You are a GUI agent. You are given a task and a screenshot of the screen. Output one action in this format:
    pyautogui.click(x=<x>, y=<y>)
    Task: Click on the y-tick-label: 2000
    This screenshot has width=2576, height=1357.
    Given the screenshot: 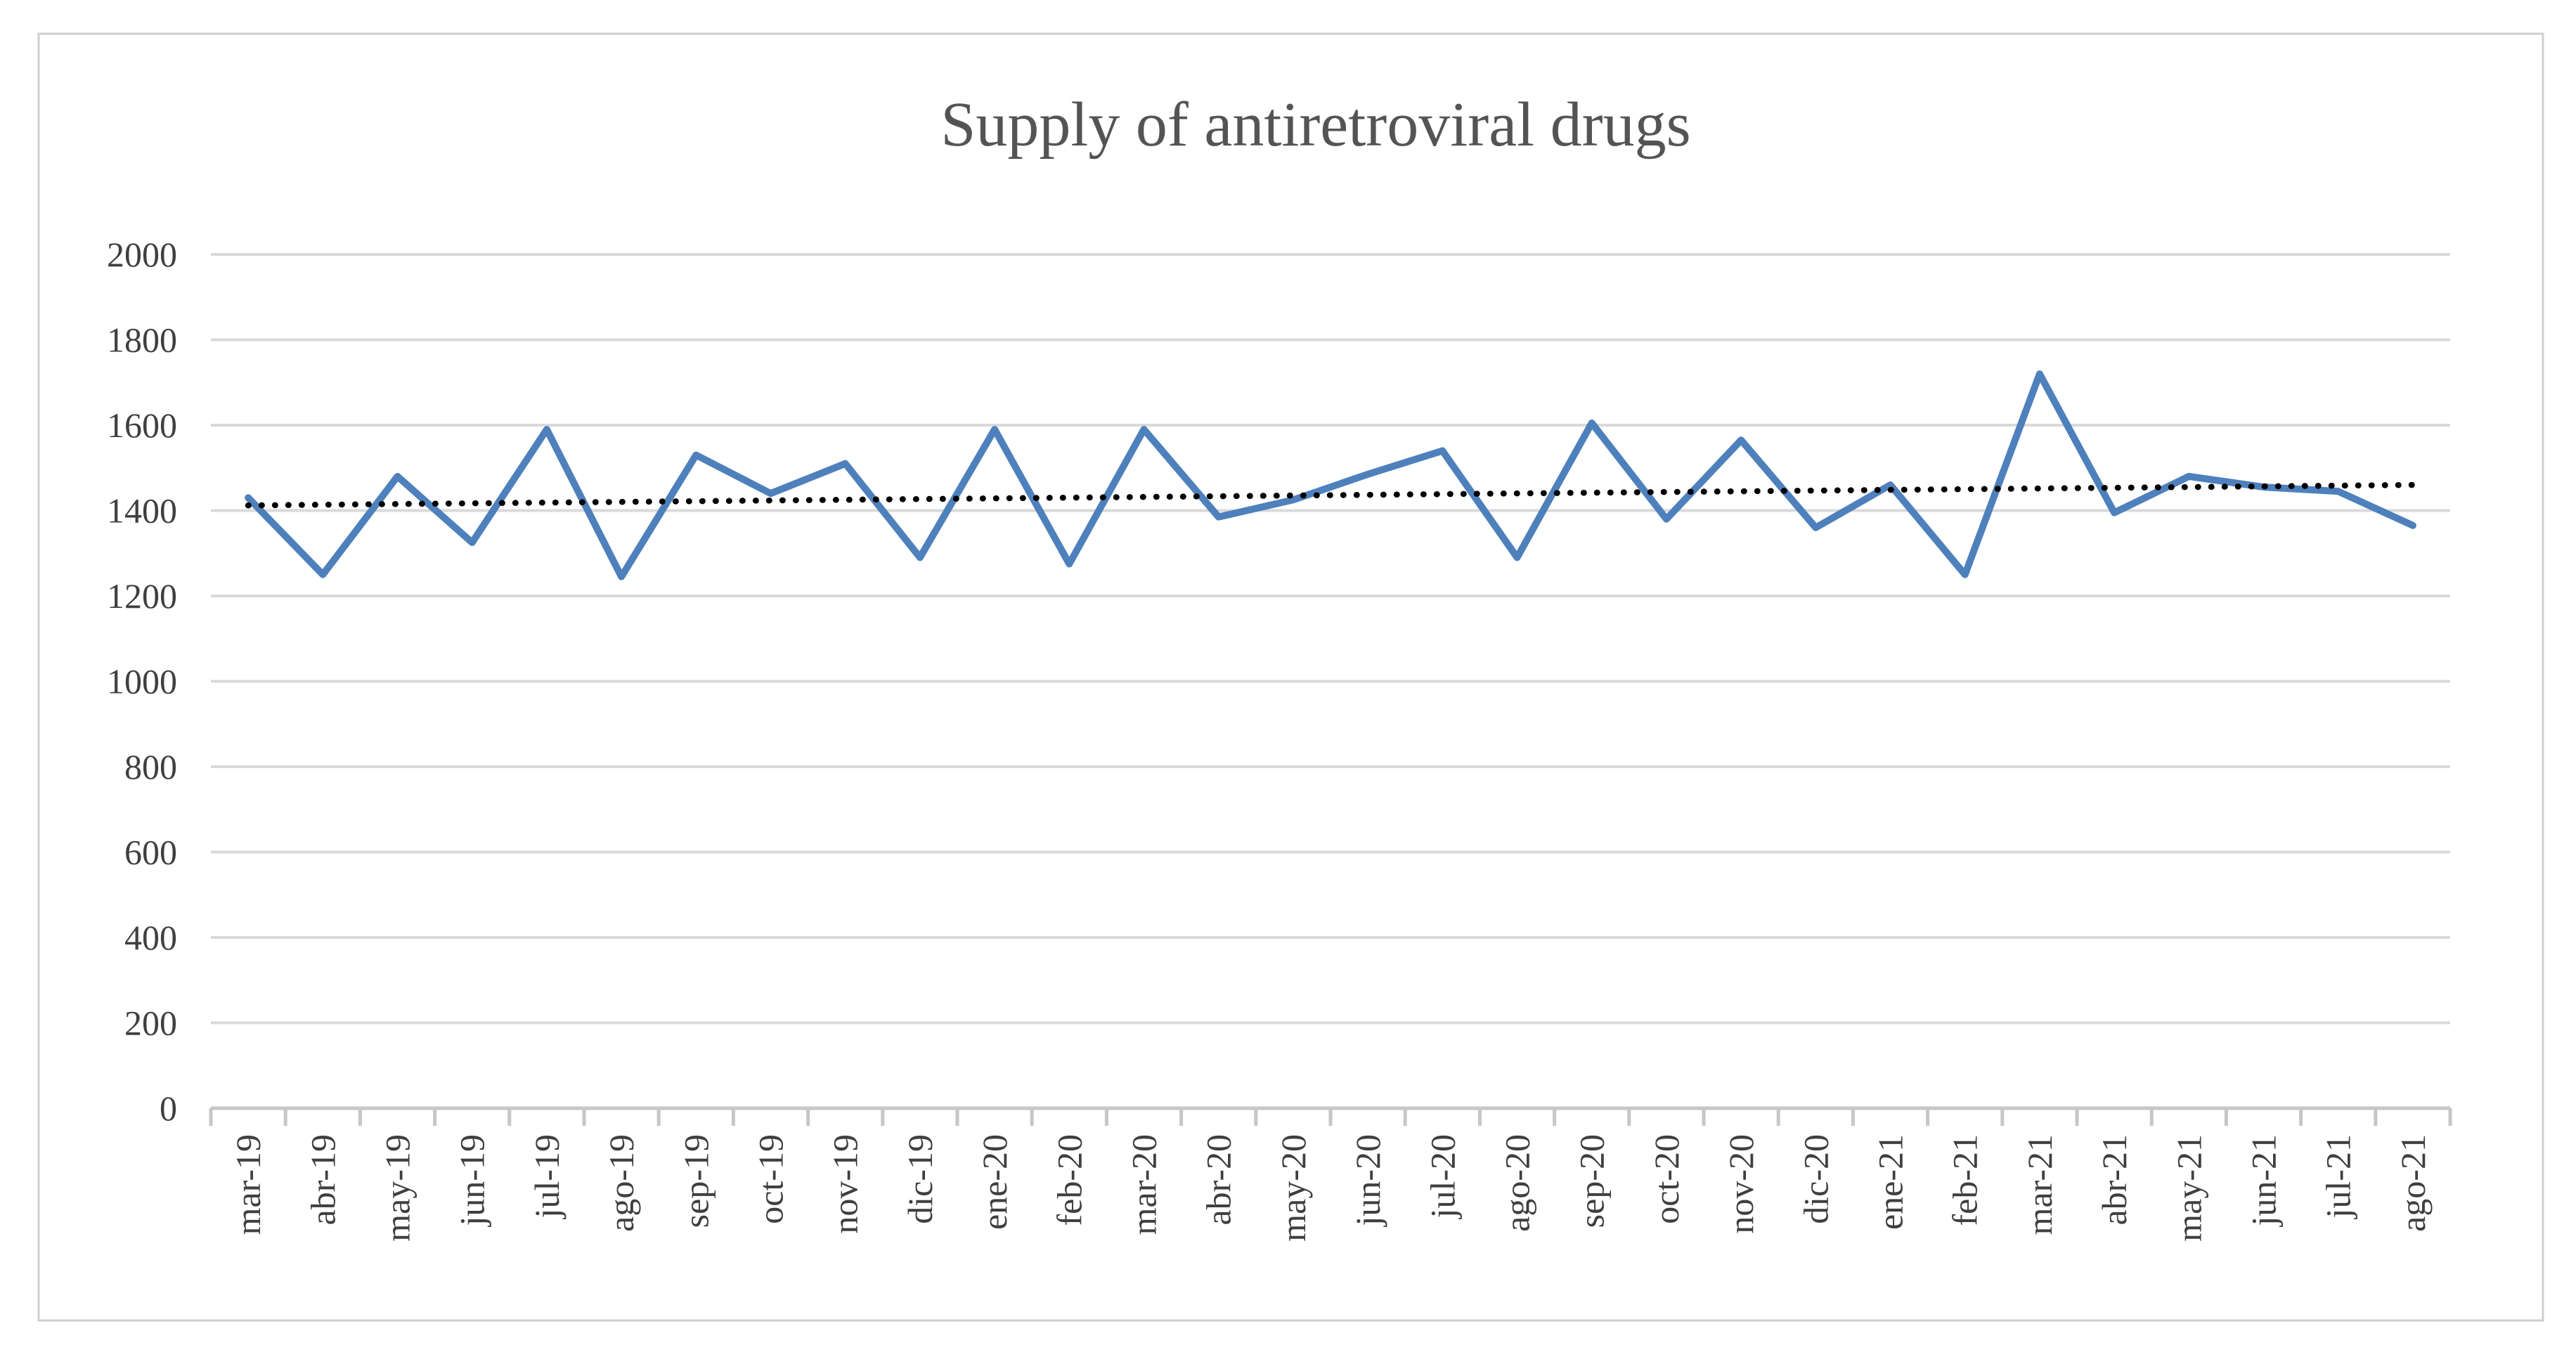 What is the action you would take?
    pyautogui.click(x=142, y=254)
    